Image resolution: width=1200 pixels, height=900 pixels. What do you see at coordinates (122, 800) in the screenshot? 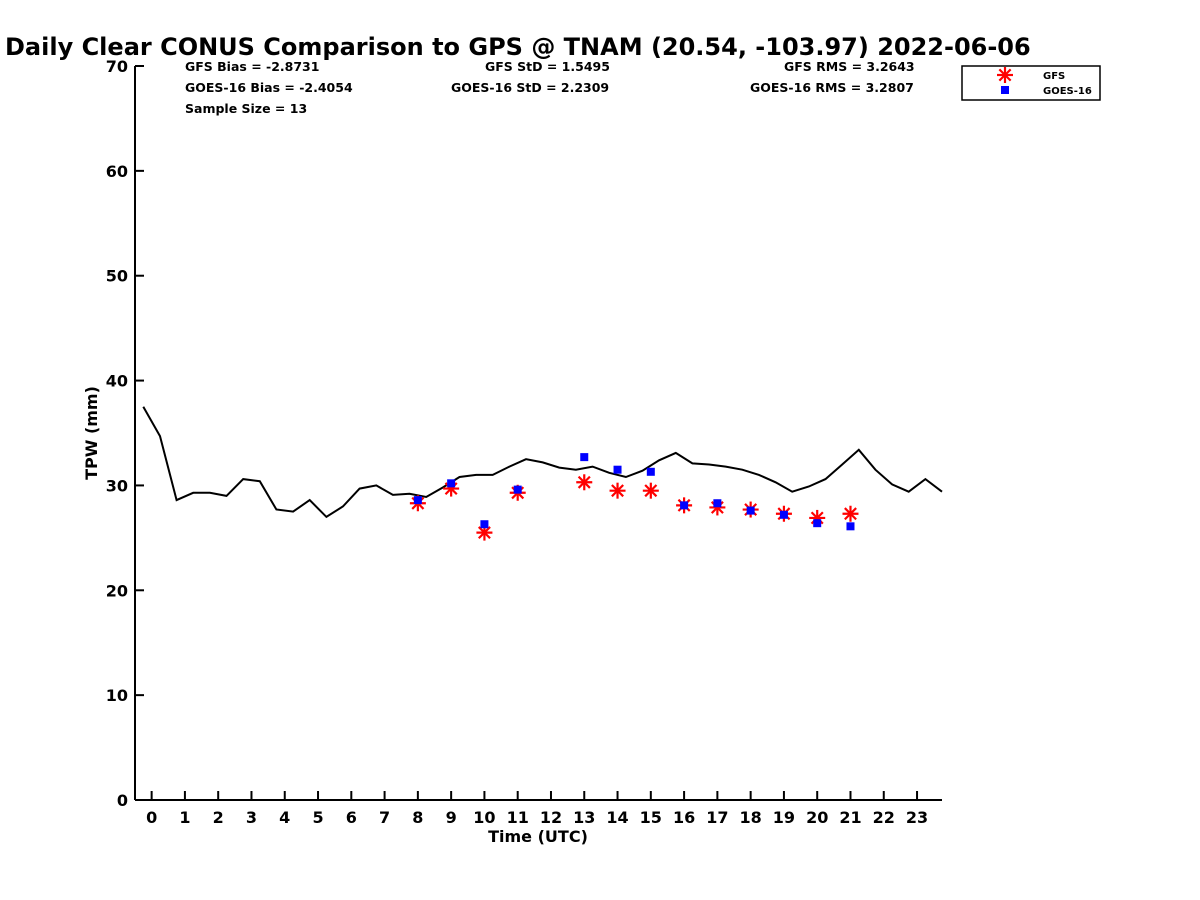
I see `y-tick-label: 0` at bounding box center [122, 800].